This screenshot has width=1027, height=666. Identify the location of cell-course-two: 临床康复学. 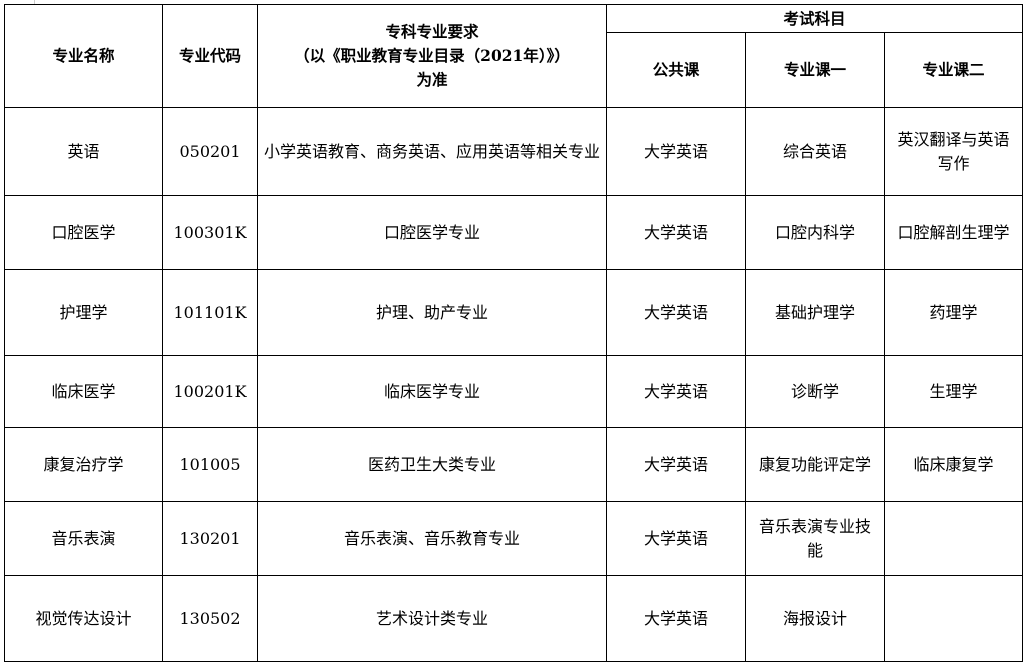
(953, 464).